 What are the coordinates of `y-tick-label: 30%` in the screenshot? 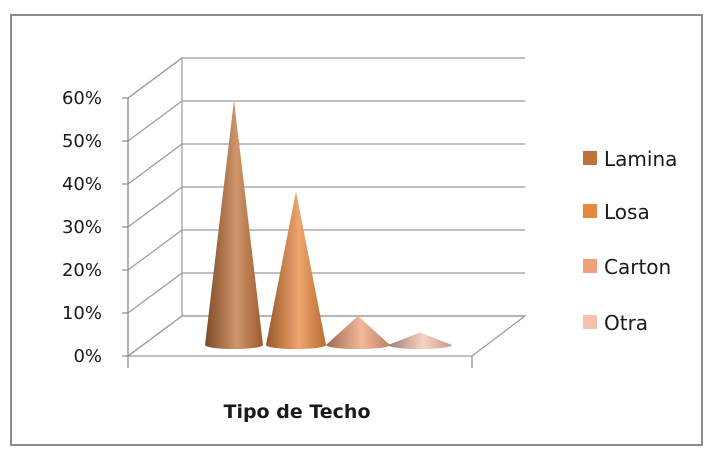 It's located at (82, 227).